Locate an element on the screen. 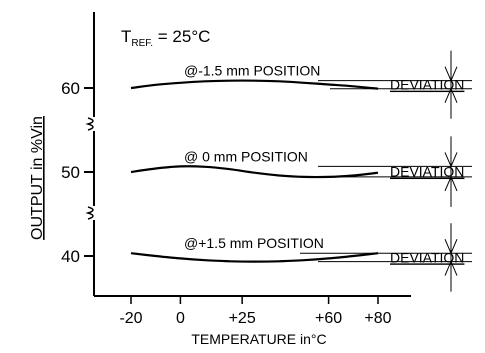 Image resolution: width=485 pixels, height=353 pixels. x-tick-label: +60 is located at coordinates (328, 318).